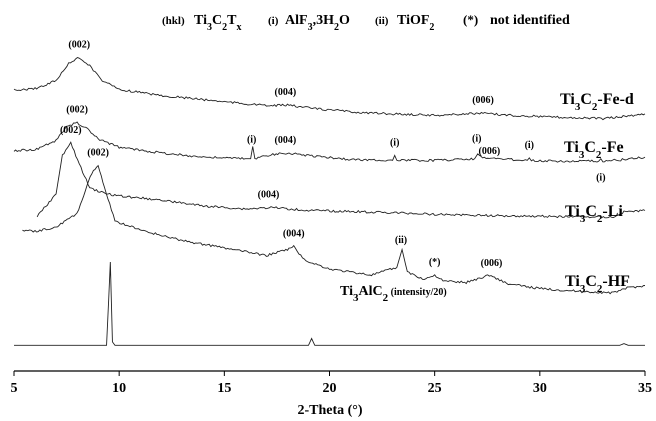  I want to click on legend-text-i: AlF3,3H2O, so click(317, 23).